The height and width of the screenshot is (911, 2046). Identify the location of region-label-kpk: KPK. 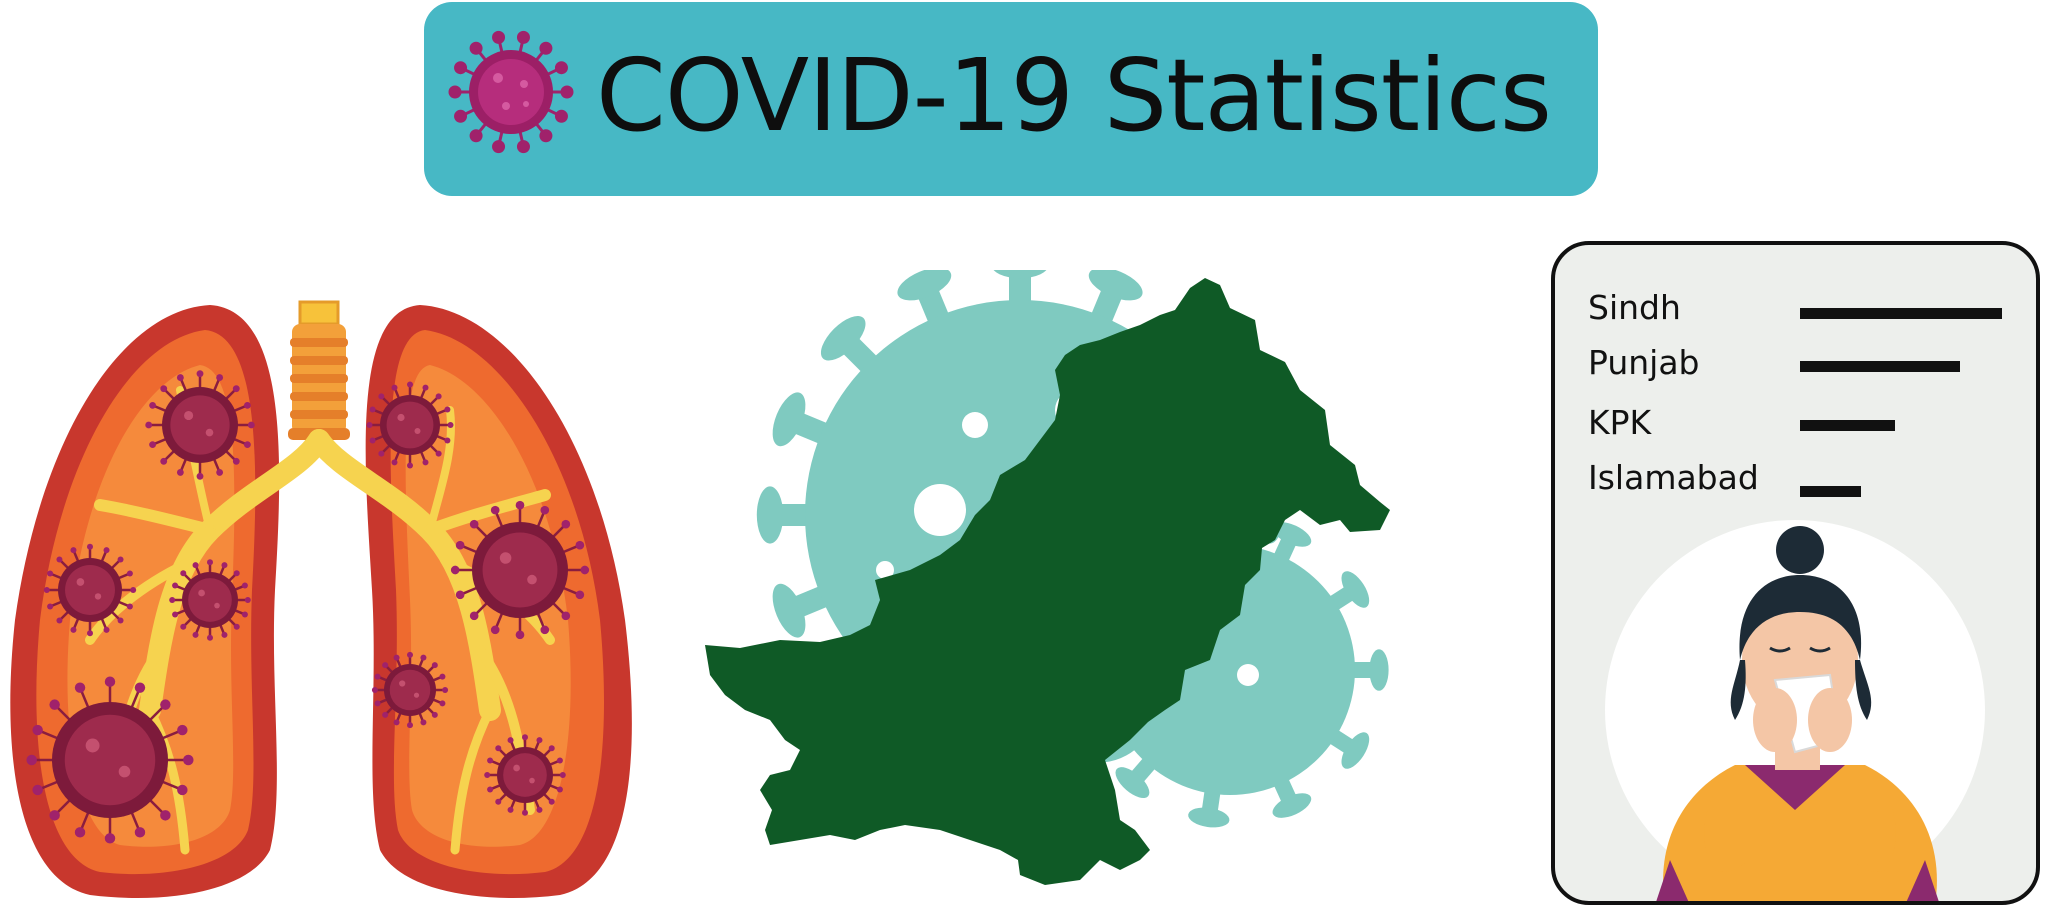
(1620, 422).